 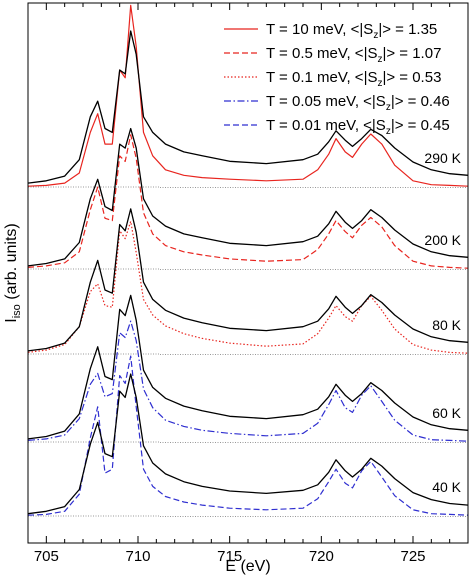 I want to click on temperature-label: 60 K, so click(x=446, y=413).